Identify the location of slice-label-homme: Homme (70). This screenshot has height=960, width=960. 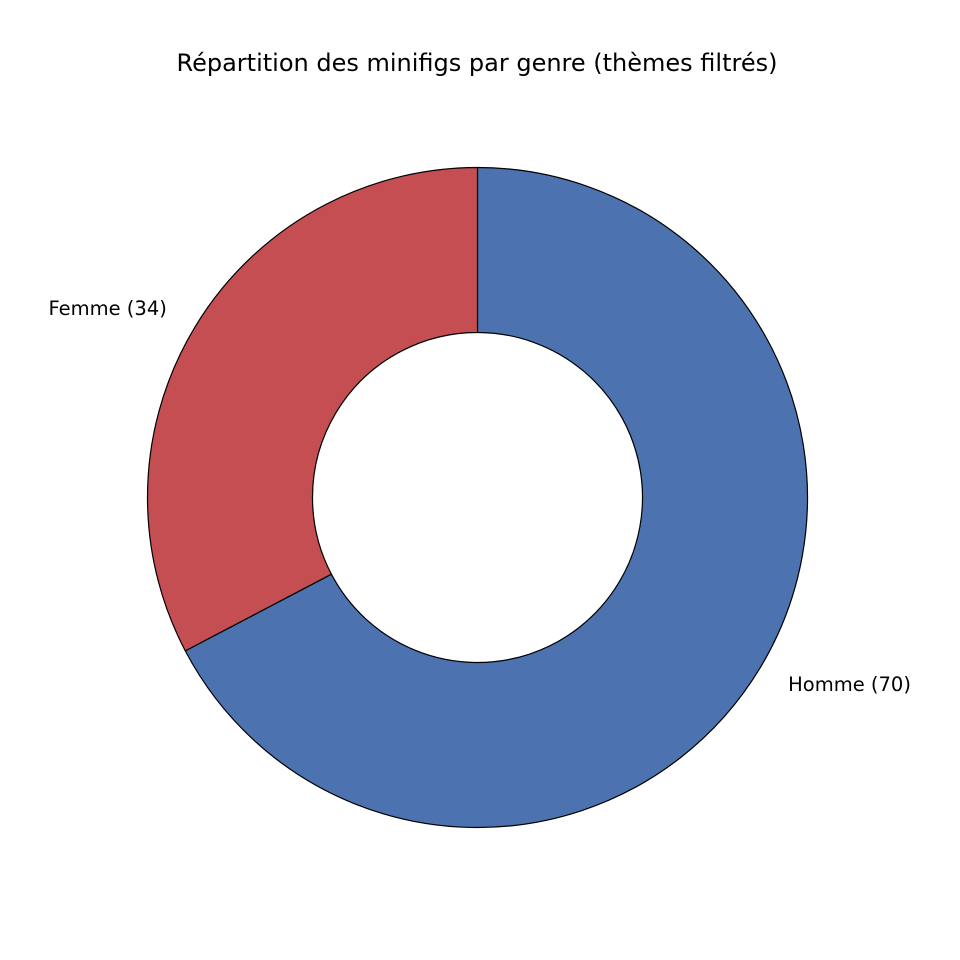
(849, 684).